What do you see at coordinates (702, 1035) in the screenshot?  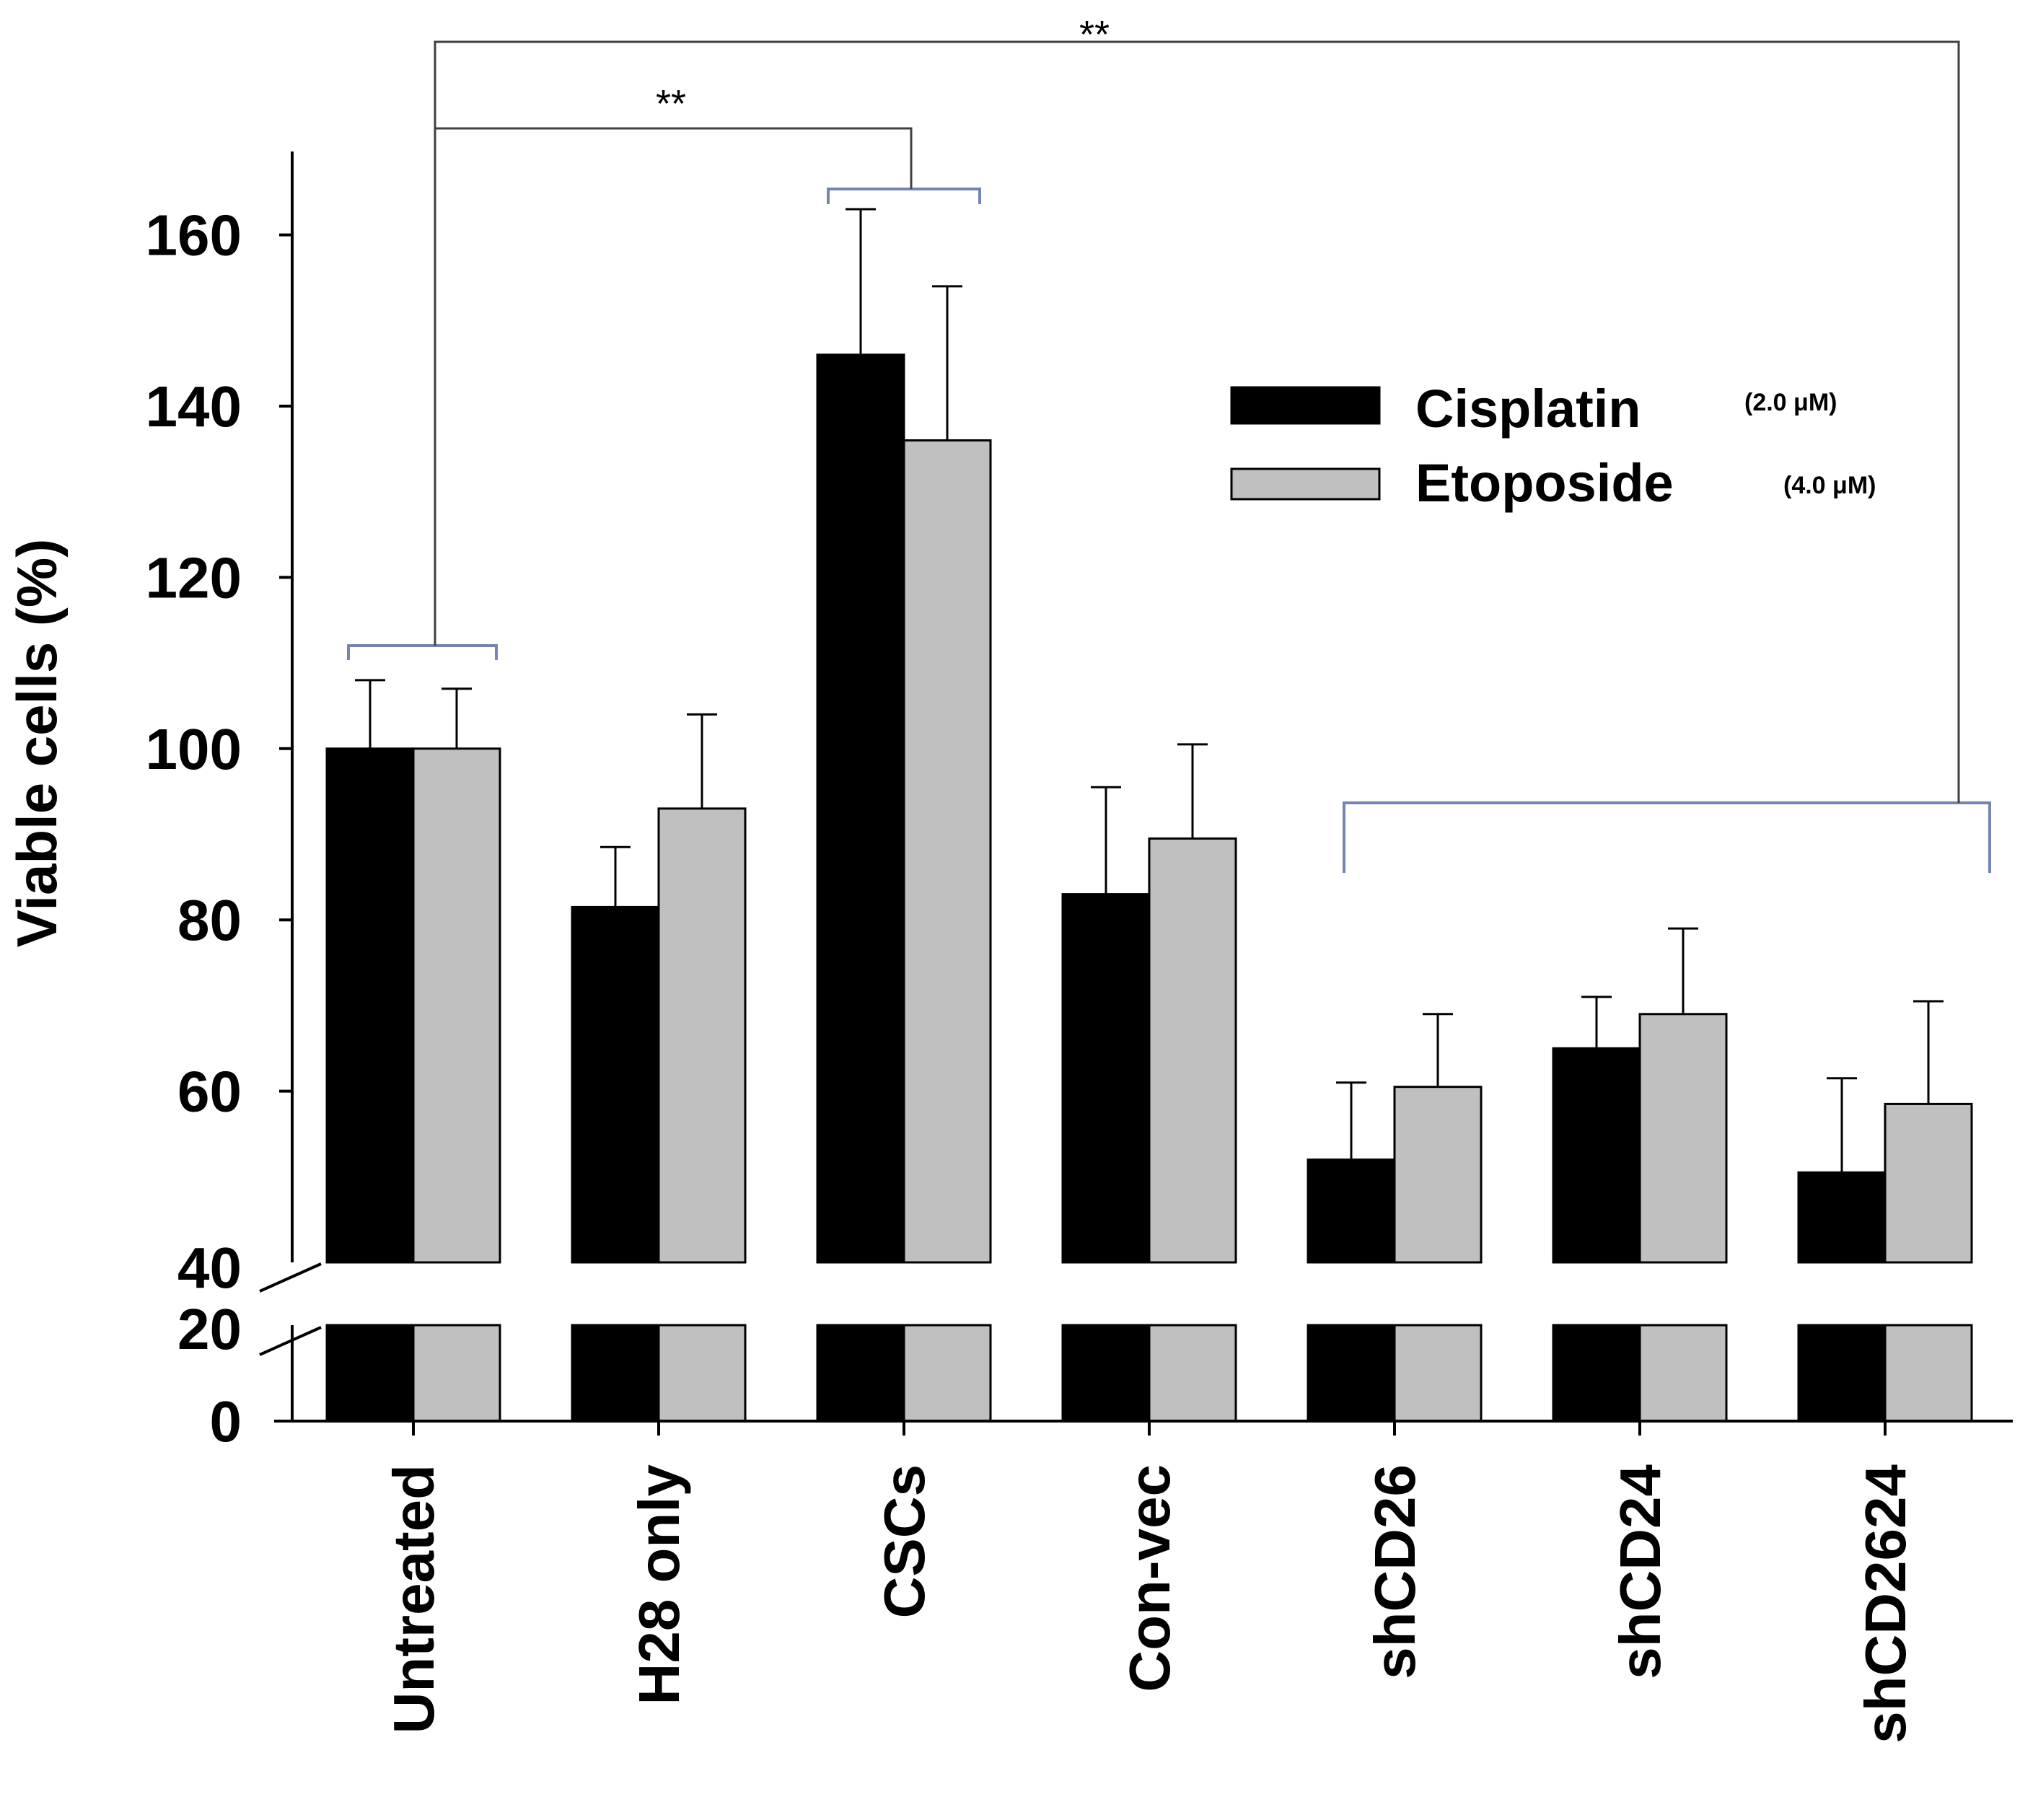 I see `bar-etoposide-h28-only` at bounding box center [702, 1035].